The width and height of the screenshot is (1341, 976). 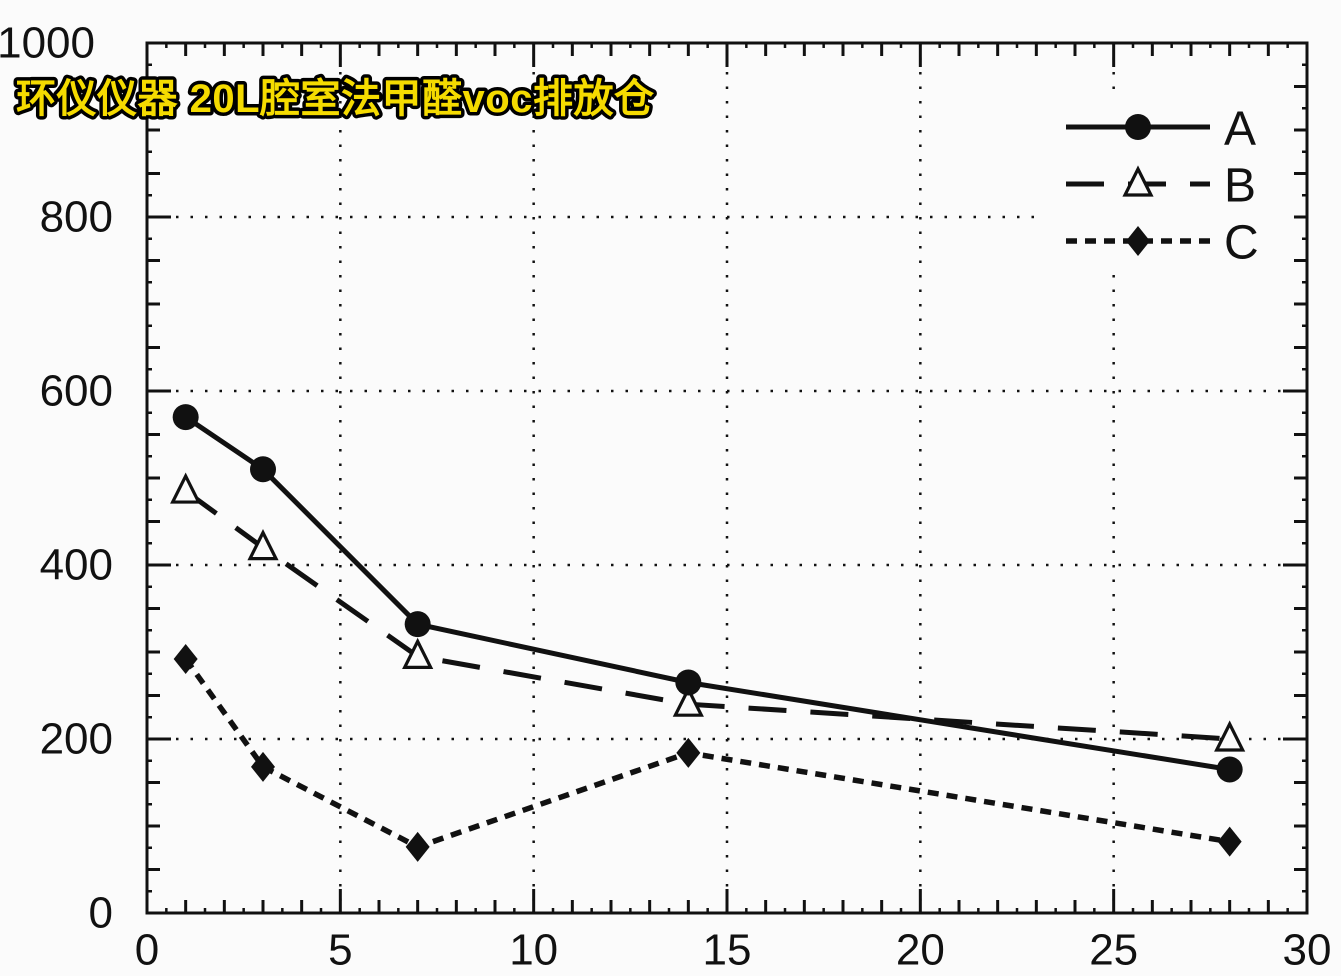 I want to click on y-axis-label-600: 600, so click(x=76, y=391).